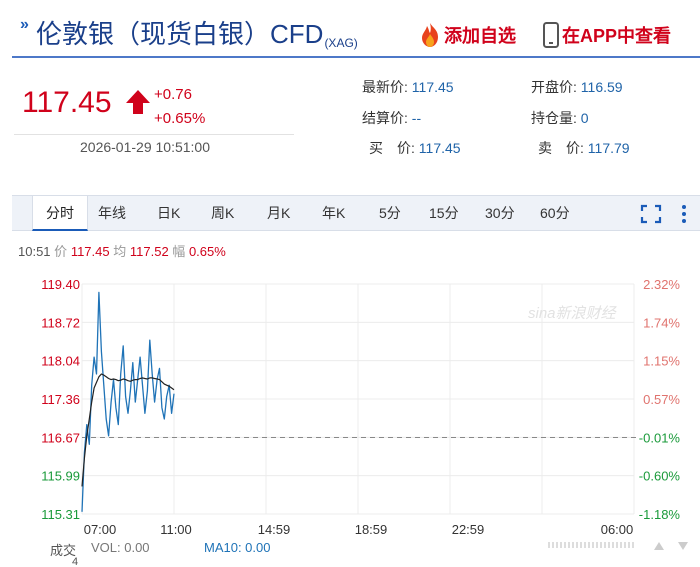 This screenshot has height=567, width=700. What do you see at coordinates (684, 214) in the screenshot?
I see `more-options-icon` at bounding box center [684, 214].